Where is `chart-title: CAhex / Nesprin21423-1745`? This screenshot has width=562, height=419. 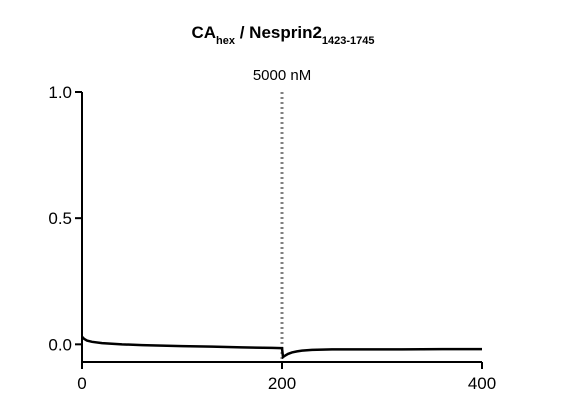 chart-title: CAhex / Nesprin21423-1745 is located at coordinates (282, 35).